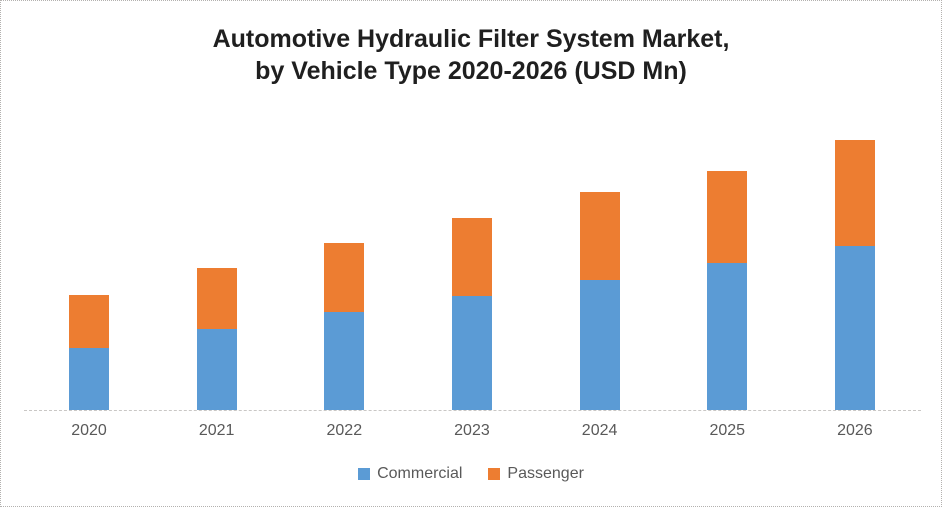 Image resolution: width=942 pixels, height=507 pixels. I want to click on legend: Commercial Passenger, so click(471, 474).